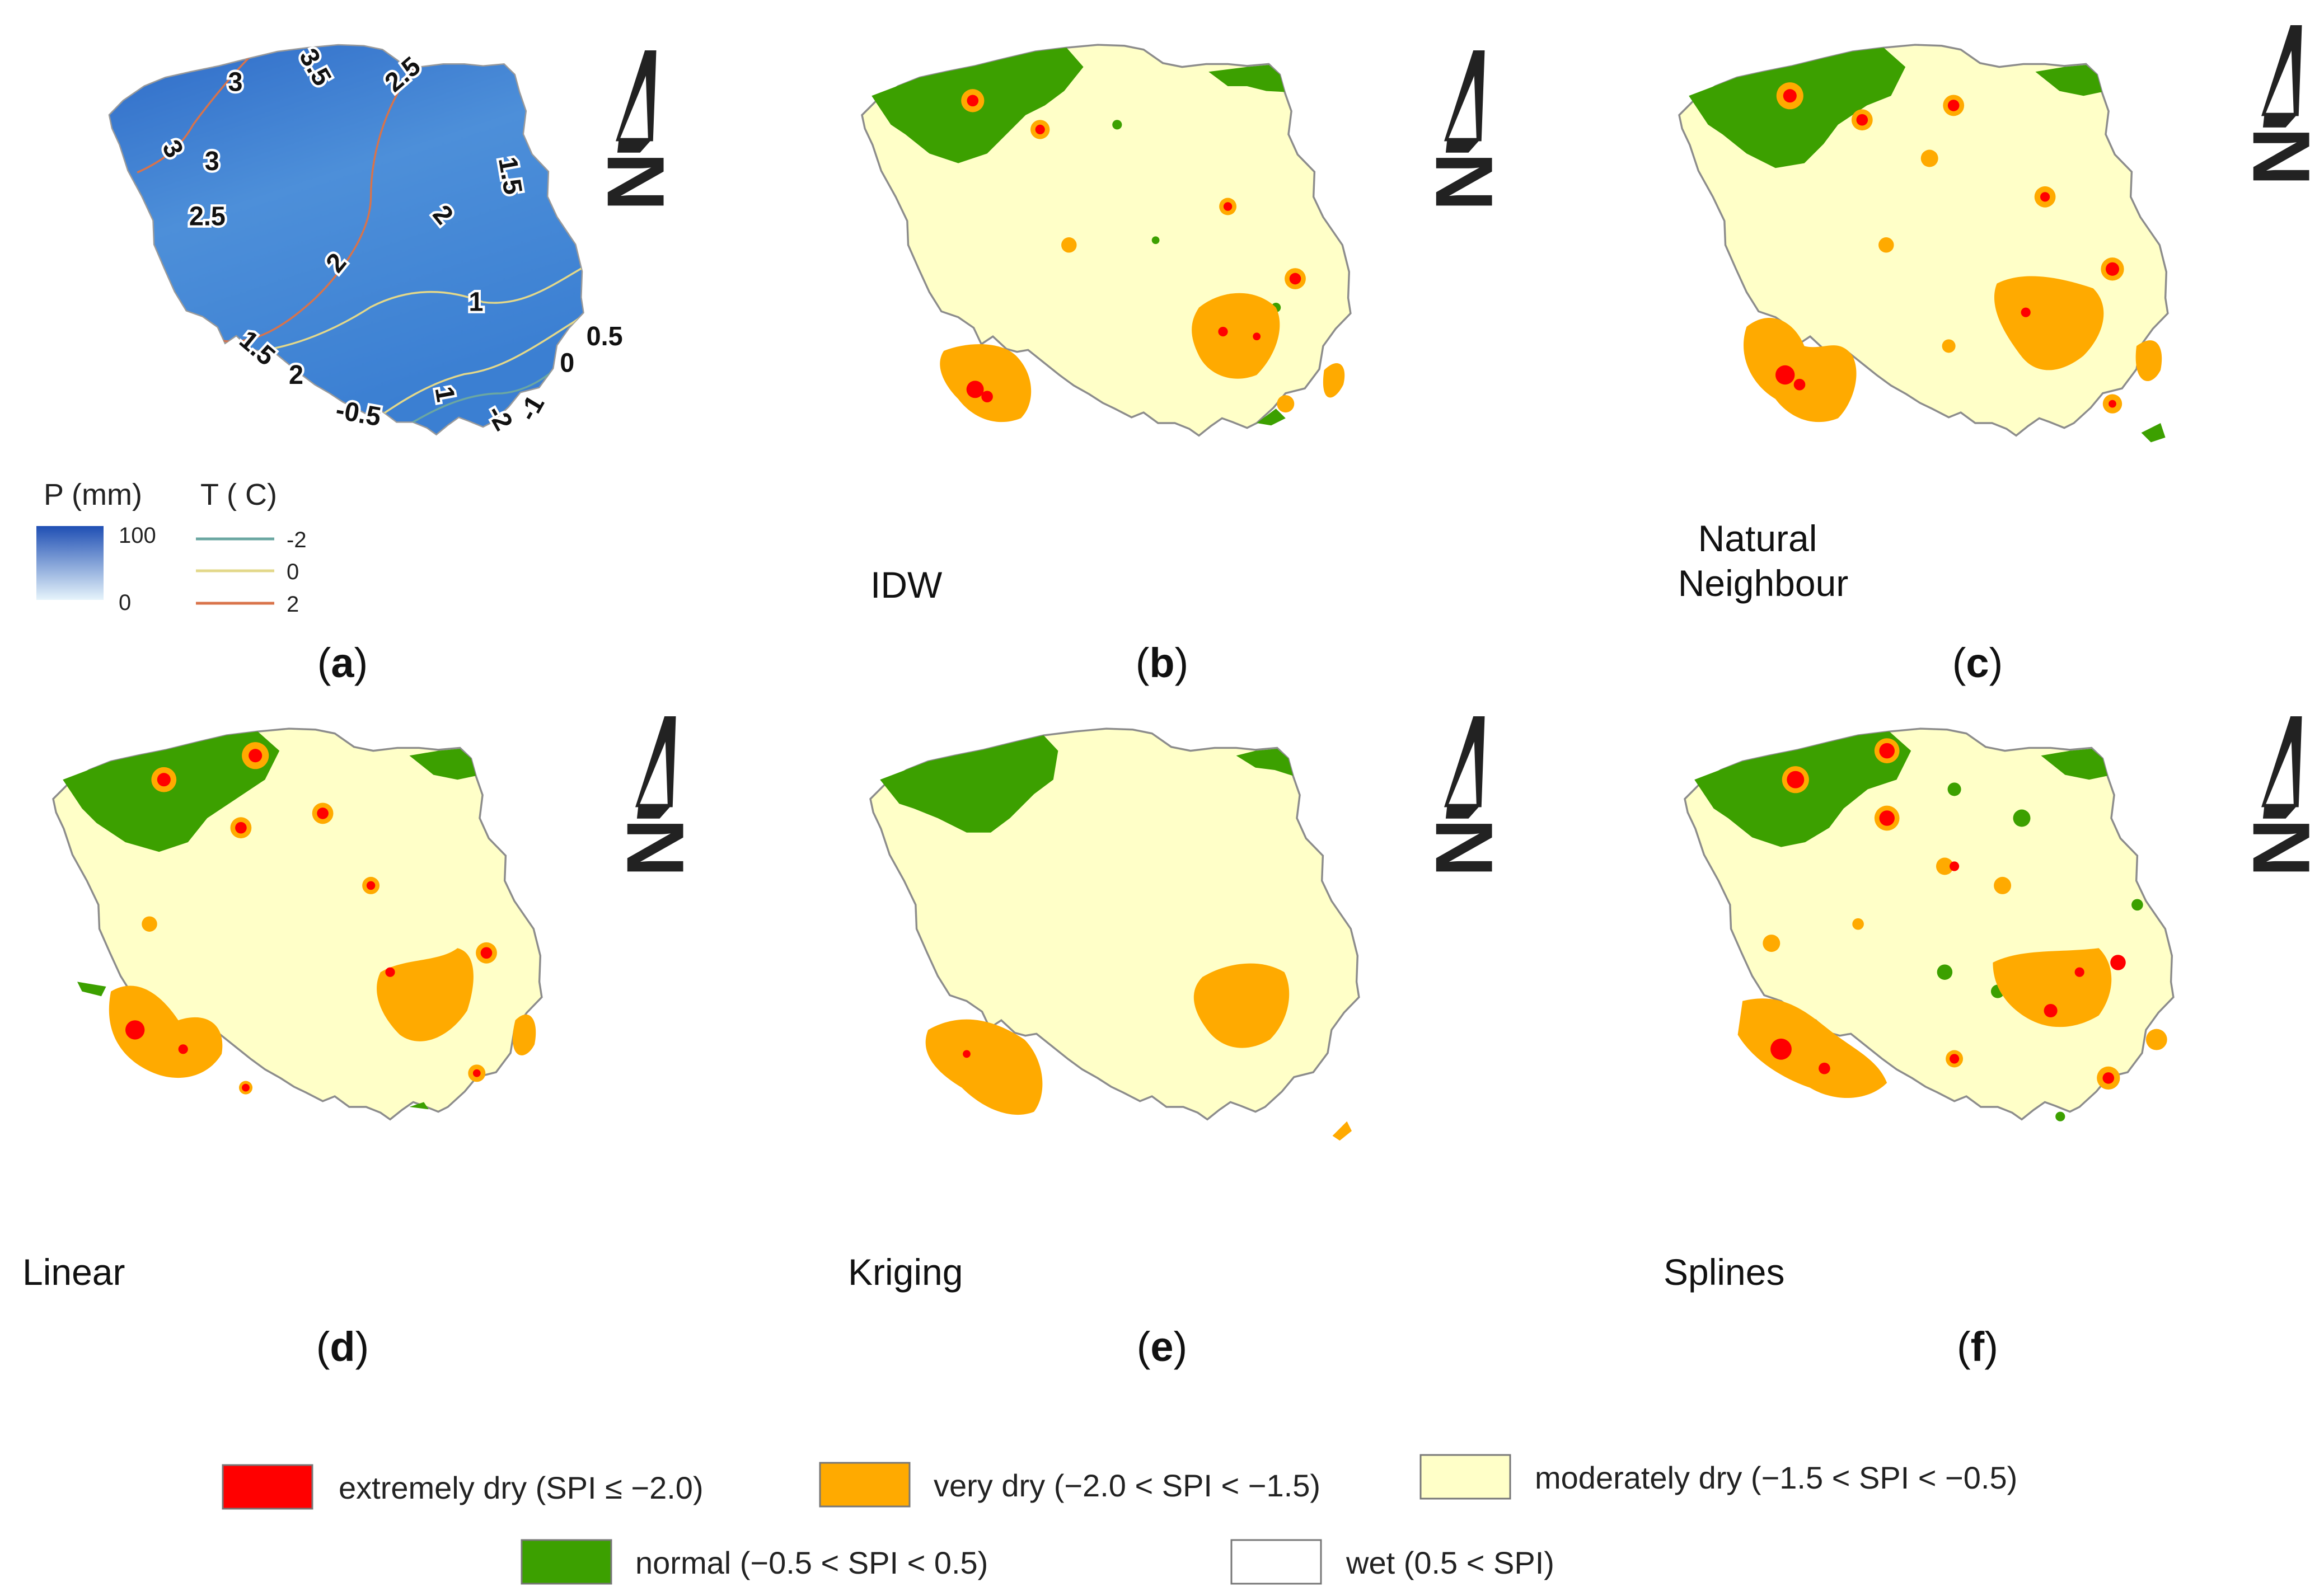 The image size is (2324, 1596). I want to click on legend-label: wet (0.5 < SPI), so click(1450, 1562).